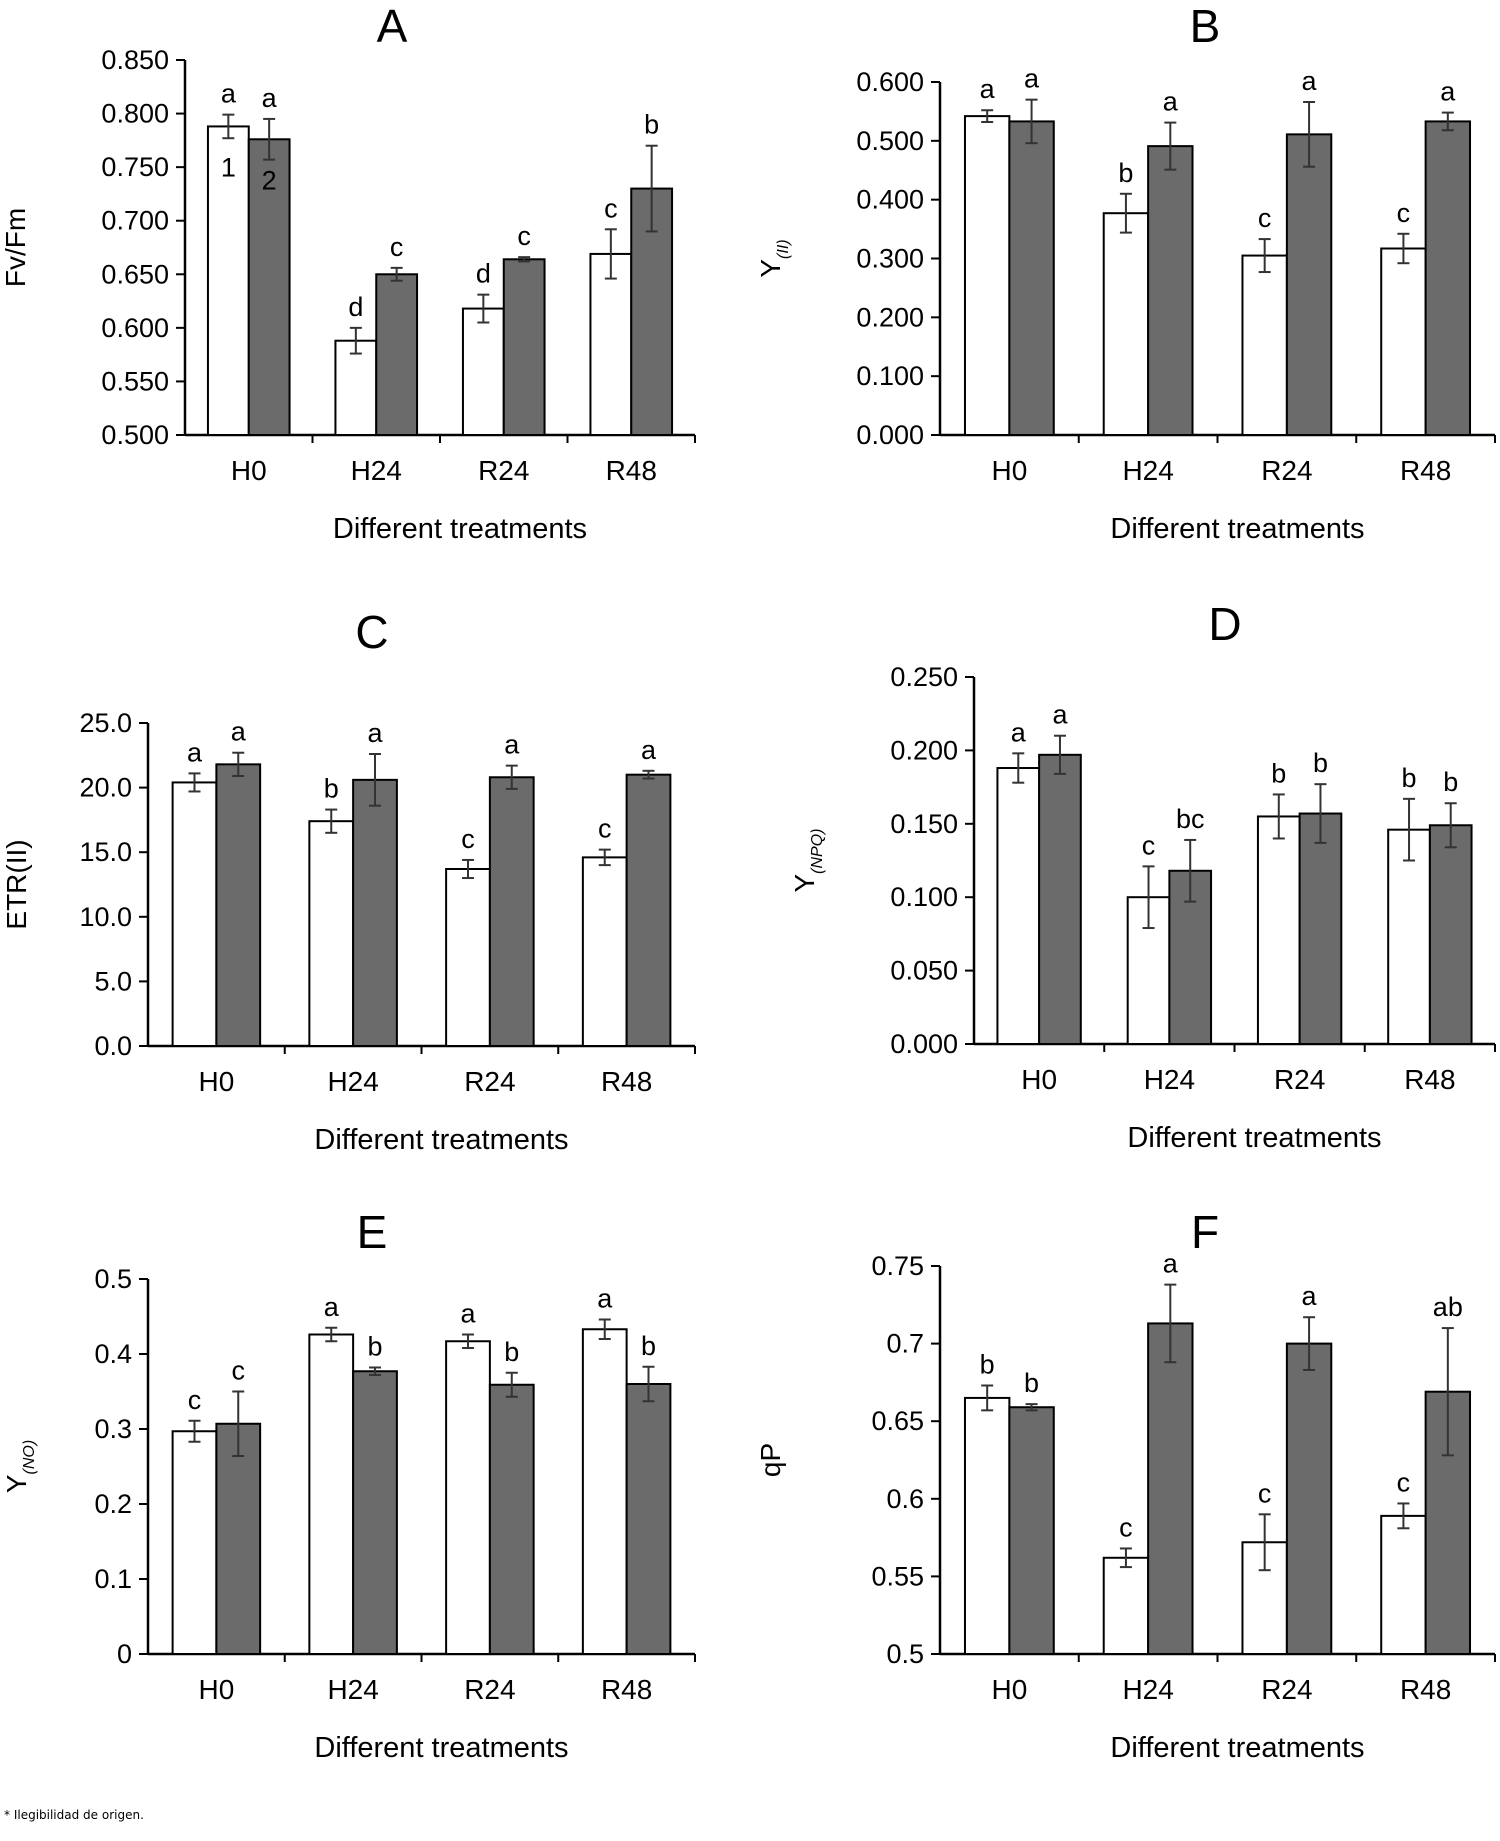  I want to click on bar-e-r48-s2, so click(648, 1519).